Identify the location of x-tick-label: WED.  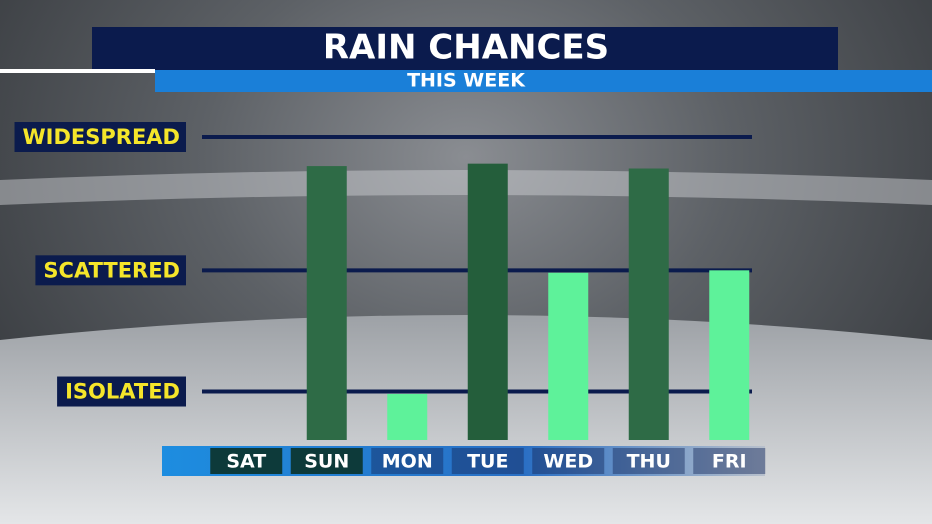
(568, 462).